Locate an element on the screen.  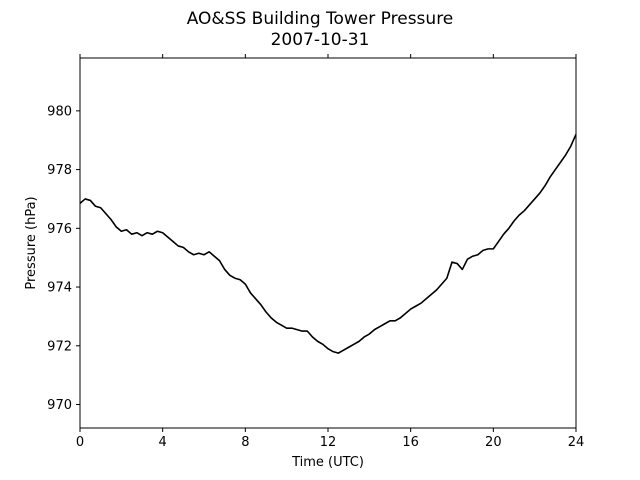
chart-title: AO&SS Building Tower Pressure is located at coordinates (320, 19).